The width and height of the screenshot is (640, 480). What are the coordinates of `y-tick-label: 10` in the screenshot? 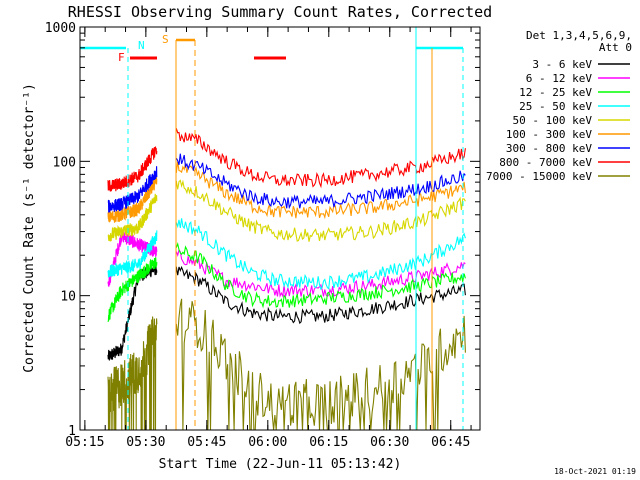 It's located at (68, 297).